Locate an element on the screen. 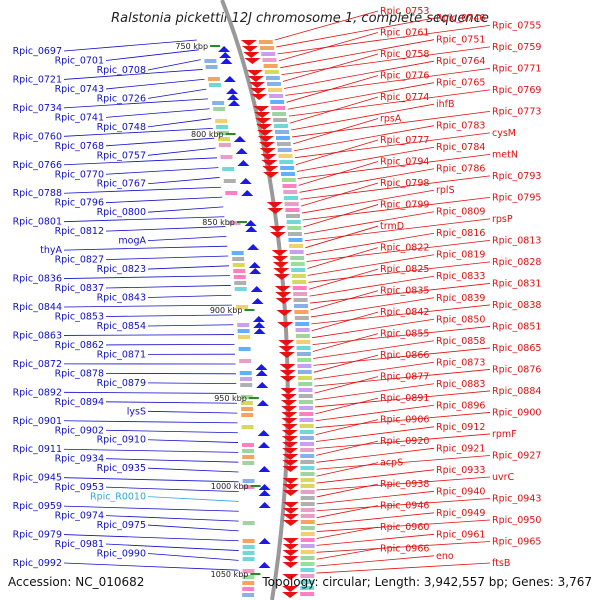 Image resolution: width=600 pixels, height=600 pixels. gene-label-left: Rpic_0708 is located at coordinates (121, 70).